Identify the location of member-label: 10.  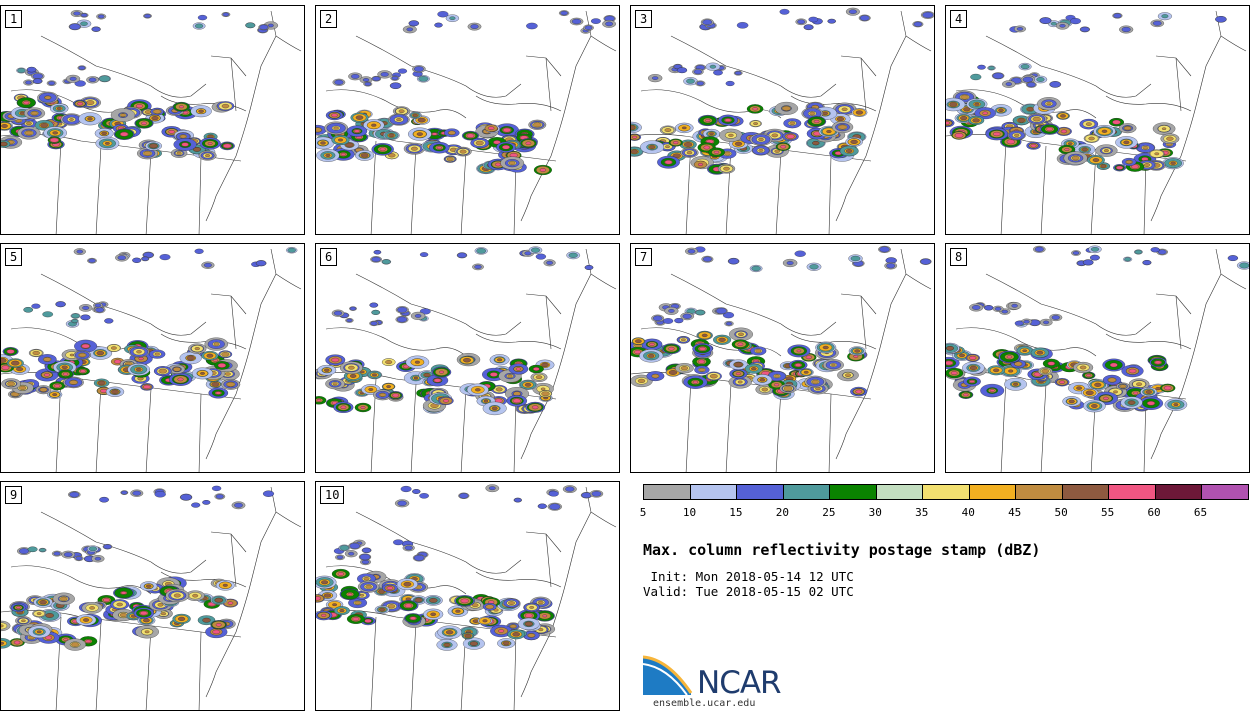
(332, 495).